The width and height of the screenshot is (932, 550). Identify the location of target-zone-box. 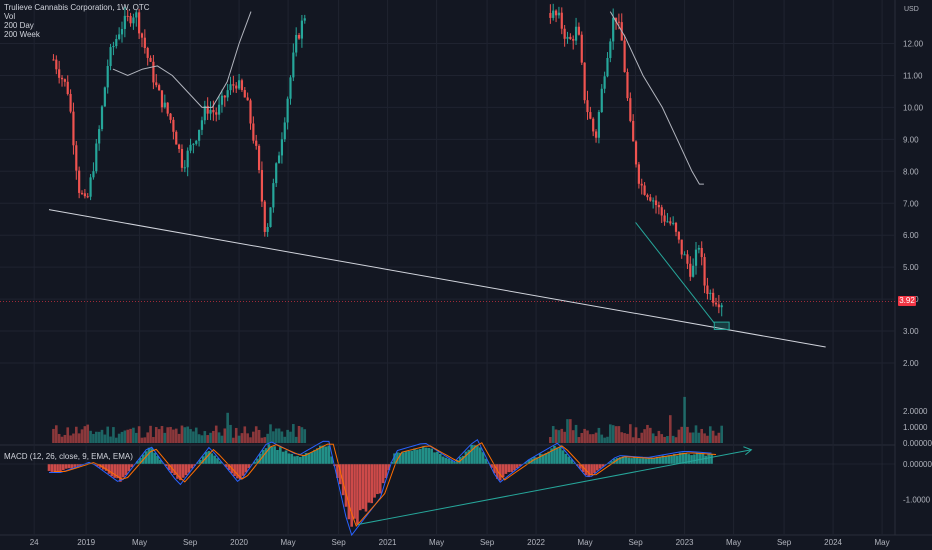
(721, 325).